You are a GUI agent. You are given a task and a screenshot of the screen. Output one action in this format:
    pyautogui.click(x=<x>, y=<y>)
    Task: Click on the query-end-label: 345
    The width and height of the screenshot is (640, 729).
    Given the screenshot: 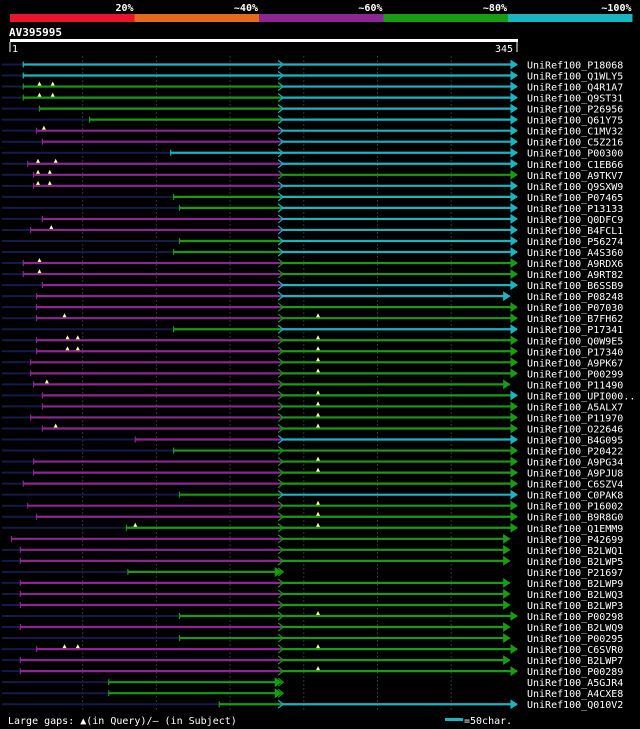 What is the action you would take?
    pyautogui.click(x=504, y=49)
    